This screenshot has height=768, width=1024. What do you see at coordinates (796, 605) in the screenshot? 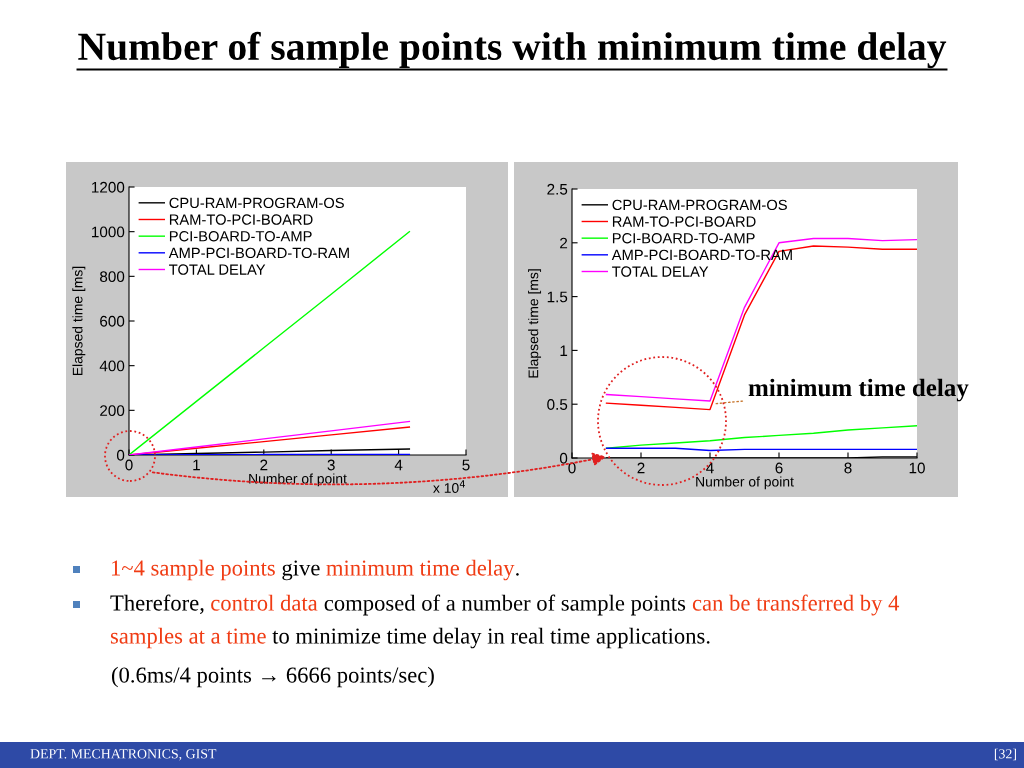
I see `text: can be transferred by 4` at bounding box center [796, 605].